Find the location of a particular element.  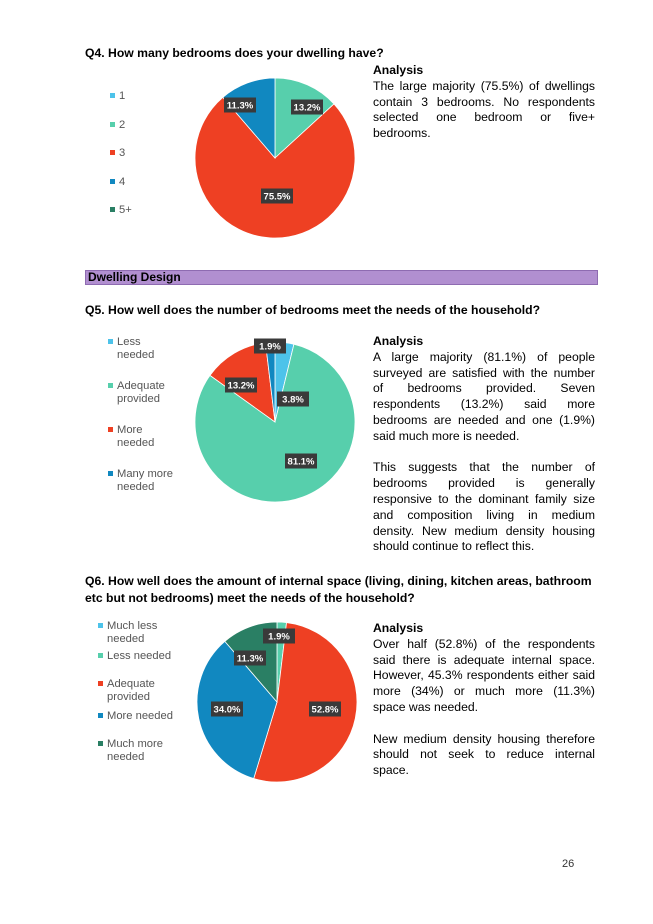

pie-data-label-text: 75.5% is located at coordinates (277, 197).